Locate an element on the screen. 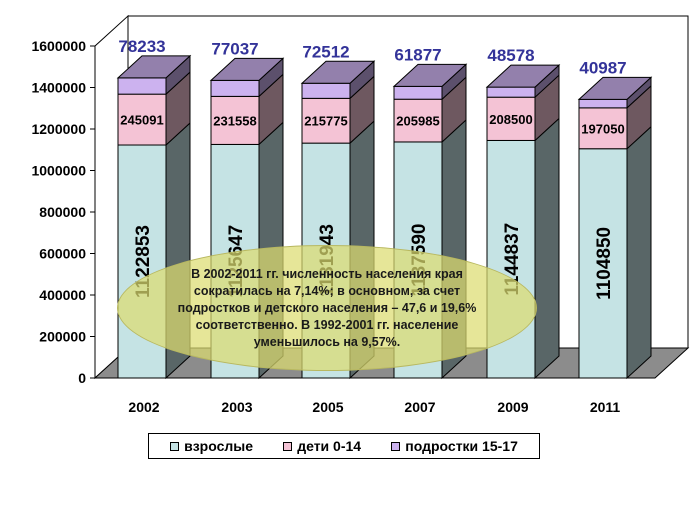 This screenshot has height=525, width=700. legend-item-children: дети 0-14 is located at coordinates (322, 446).